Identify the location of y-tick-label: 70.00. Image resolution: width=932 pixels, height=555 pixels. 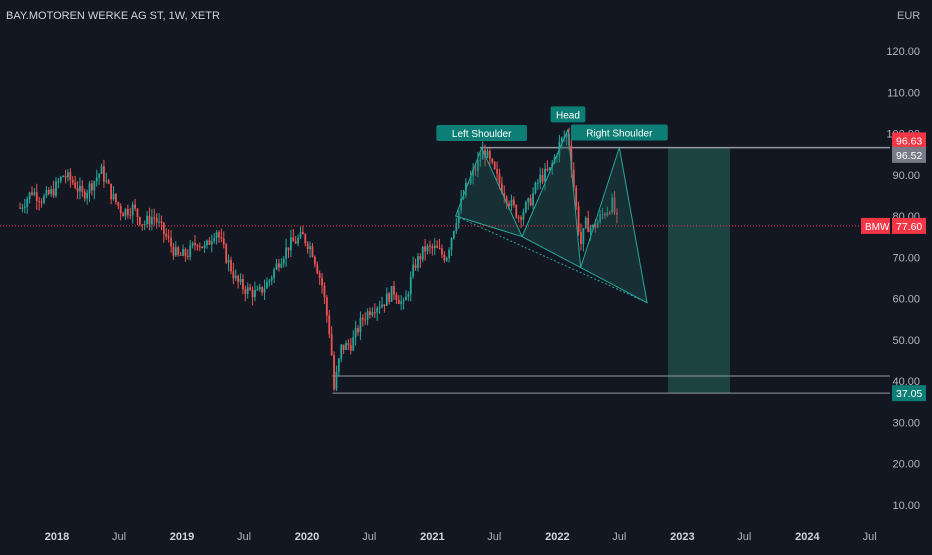
(906, 258).